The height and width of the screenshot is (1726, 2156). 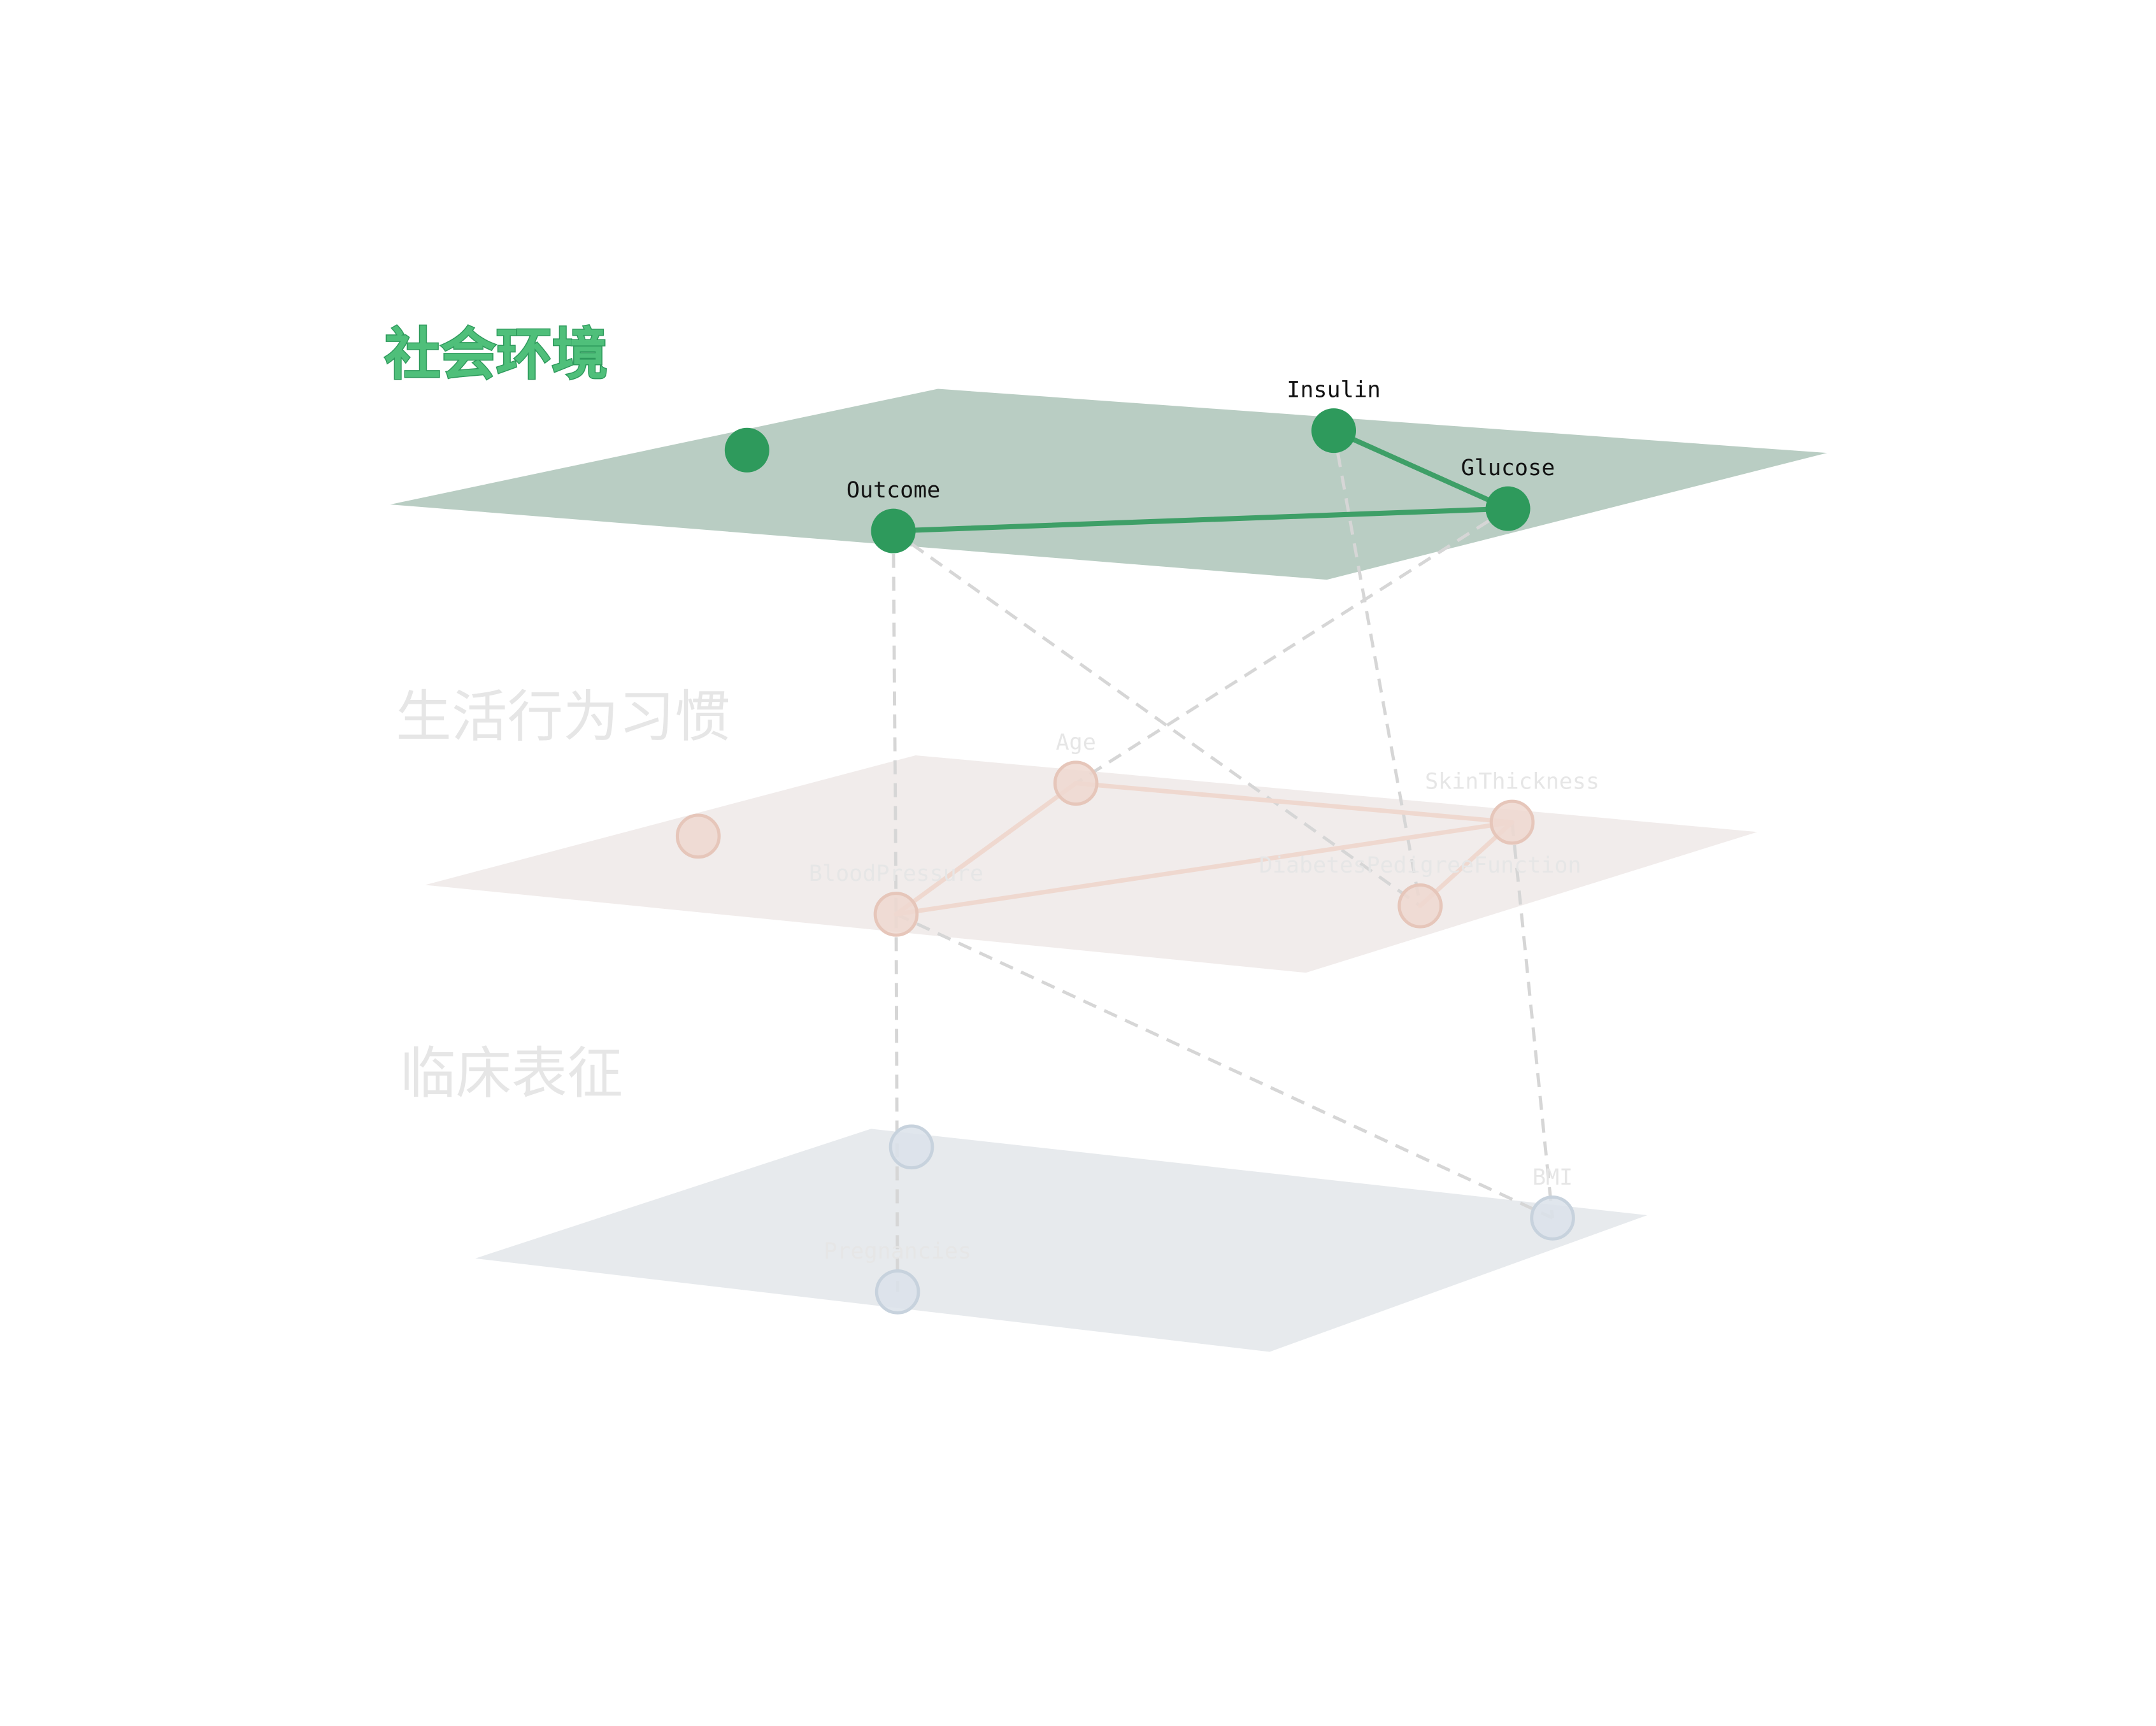 I want to click on node-s0, so click(x=746, y=450).